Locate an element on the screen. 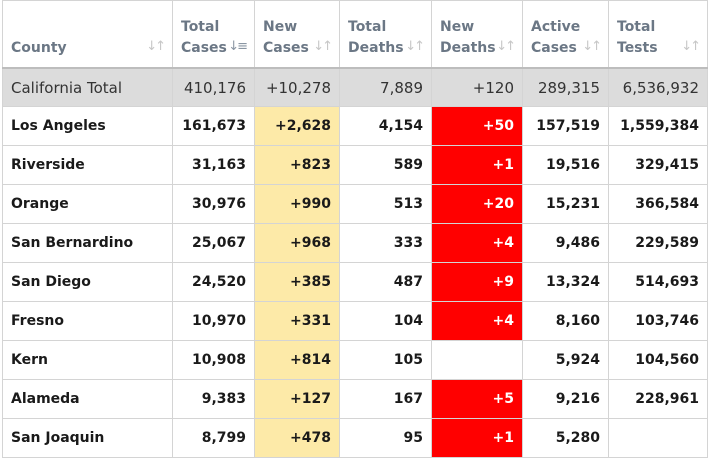 The image size is (710, 458). total-deaths-cell: 4,154 is located at coordinates (385, 126).